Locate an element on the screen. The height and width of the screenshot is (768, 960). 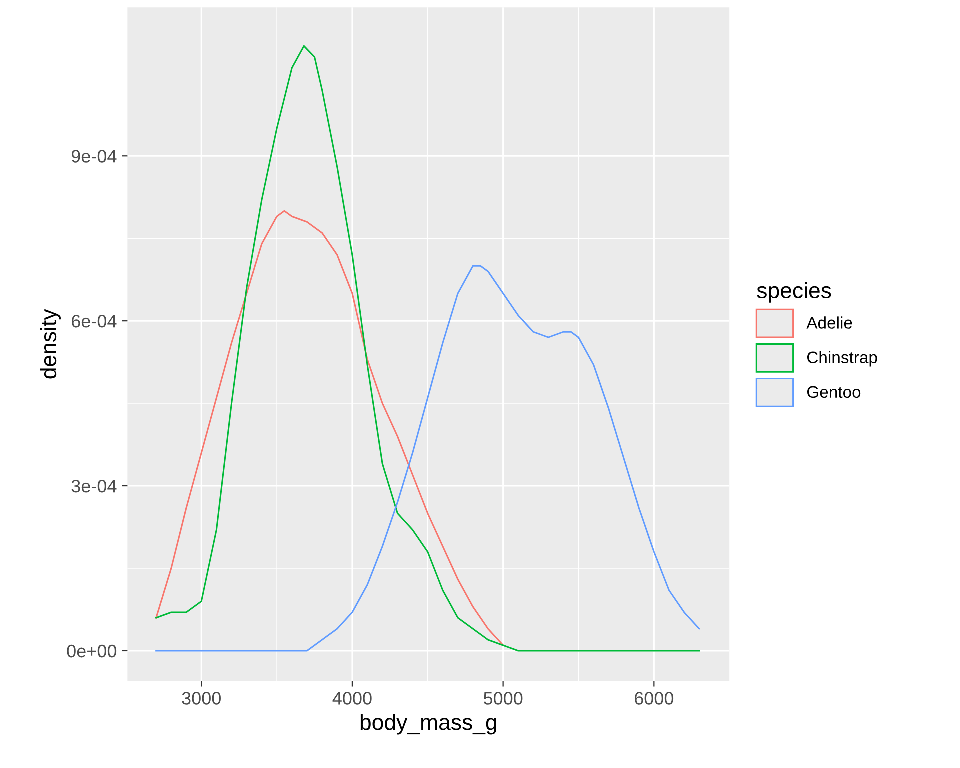
legend-label: Adelie is located at coordinates (829, 322).